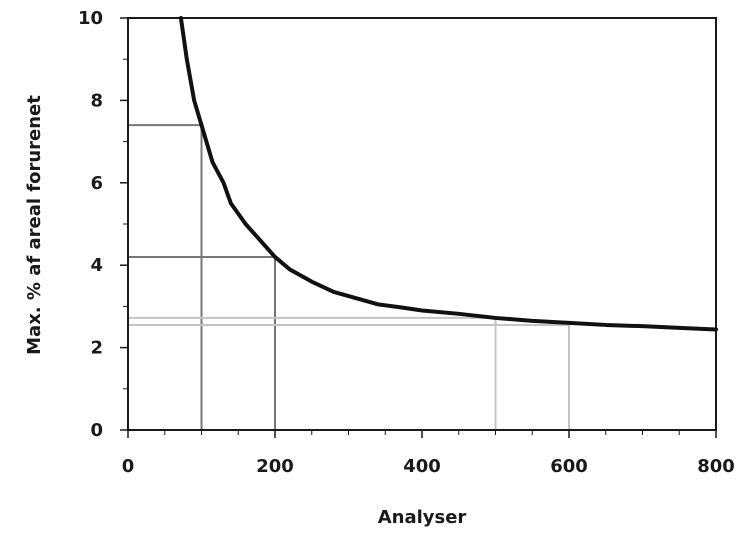  I want to click on y-tick-label: 2, so click(96, 348).